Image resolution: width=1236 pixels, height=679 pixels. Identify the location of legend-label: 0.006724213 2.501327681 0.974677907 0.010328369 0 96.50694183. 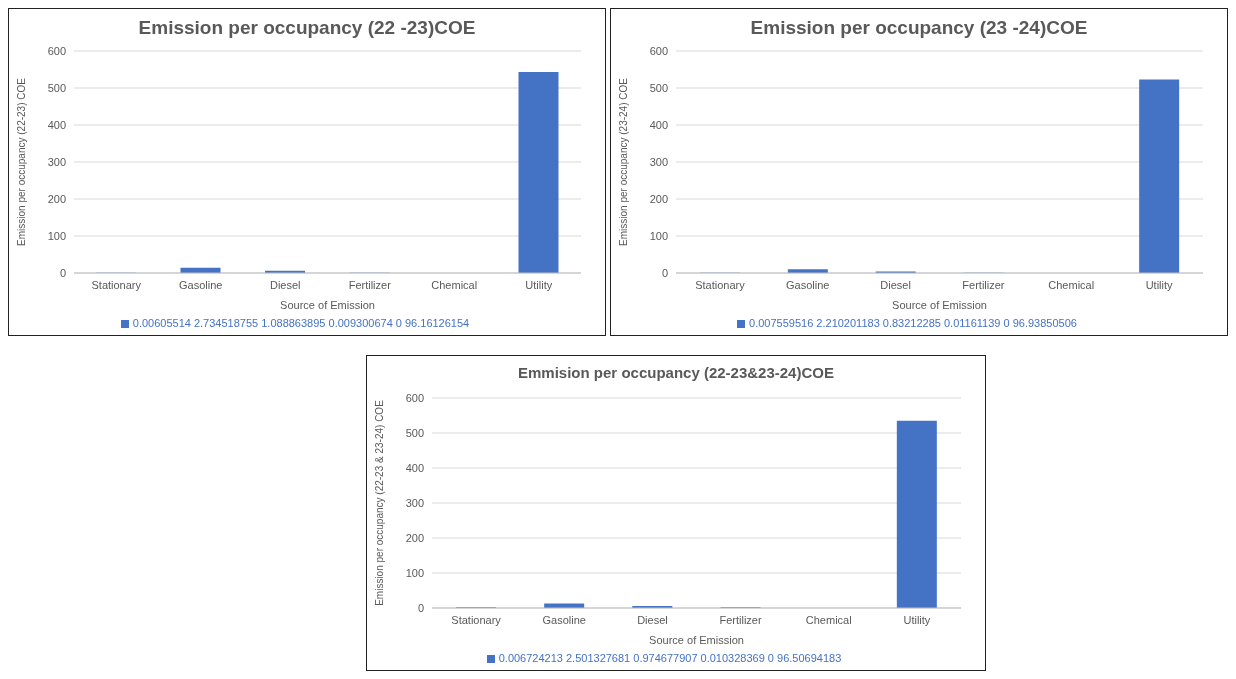
(670, 658).